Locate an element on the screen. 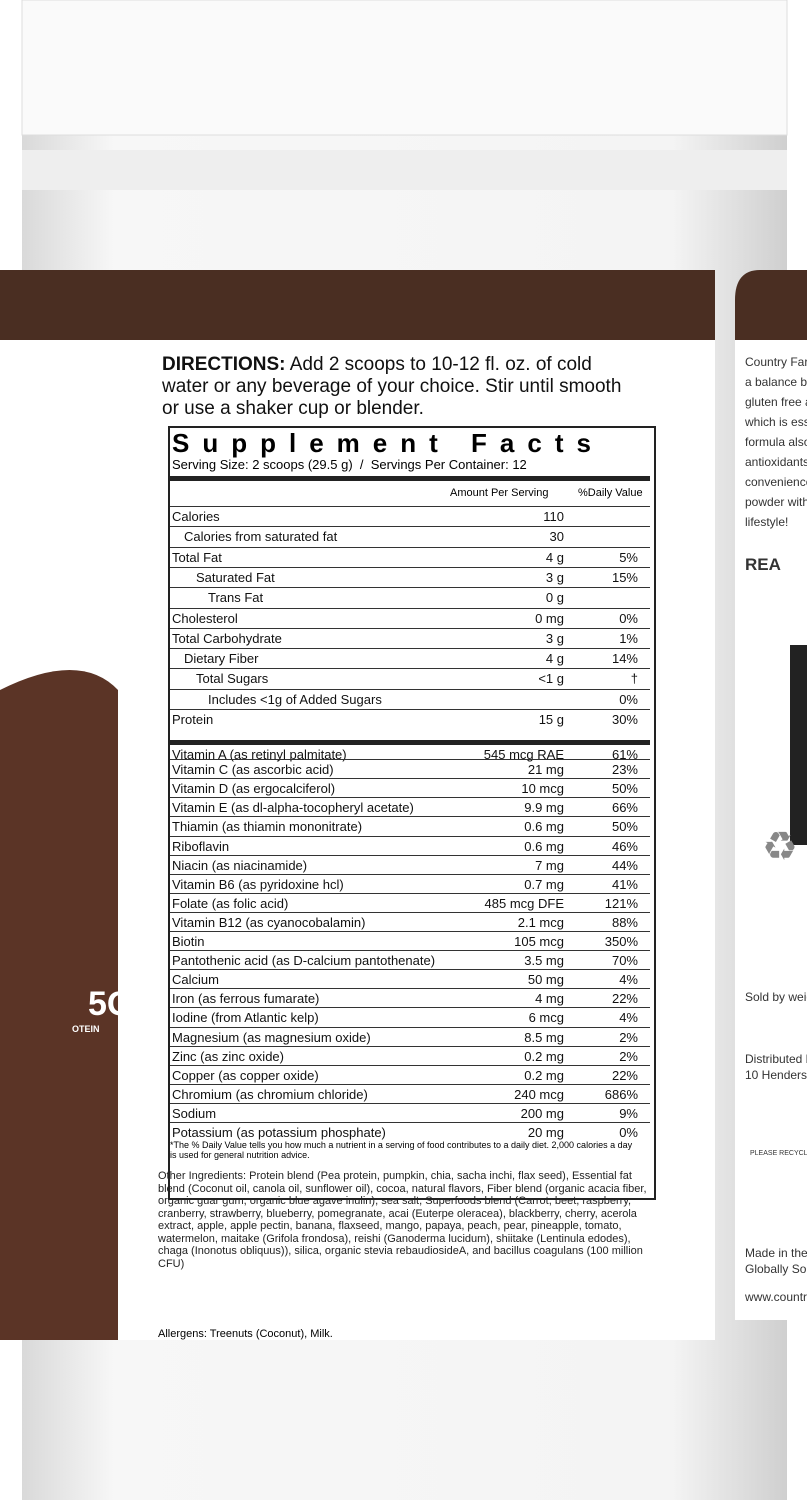  nutrient-name: Dietary Fiber is located at coordinates (221, 659).